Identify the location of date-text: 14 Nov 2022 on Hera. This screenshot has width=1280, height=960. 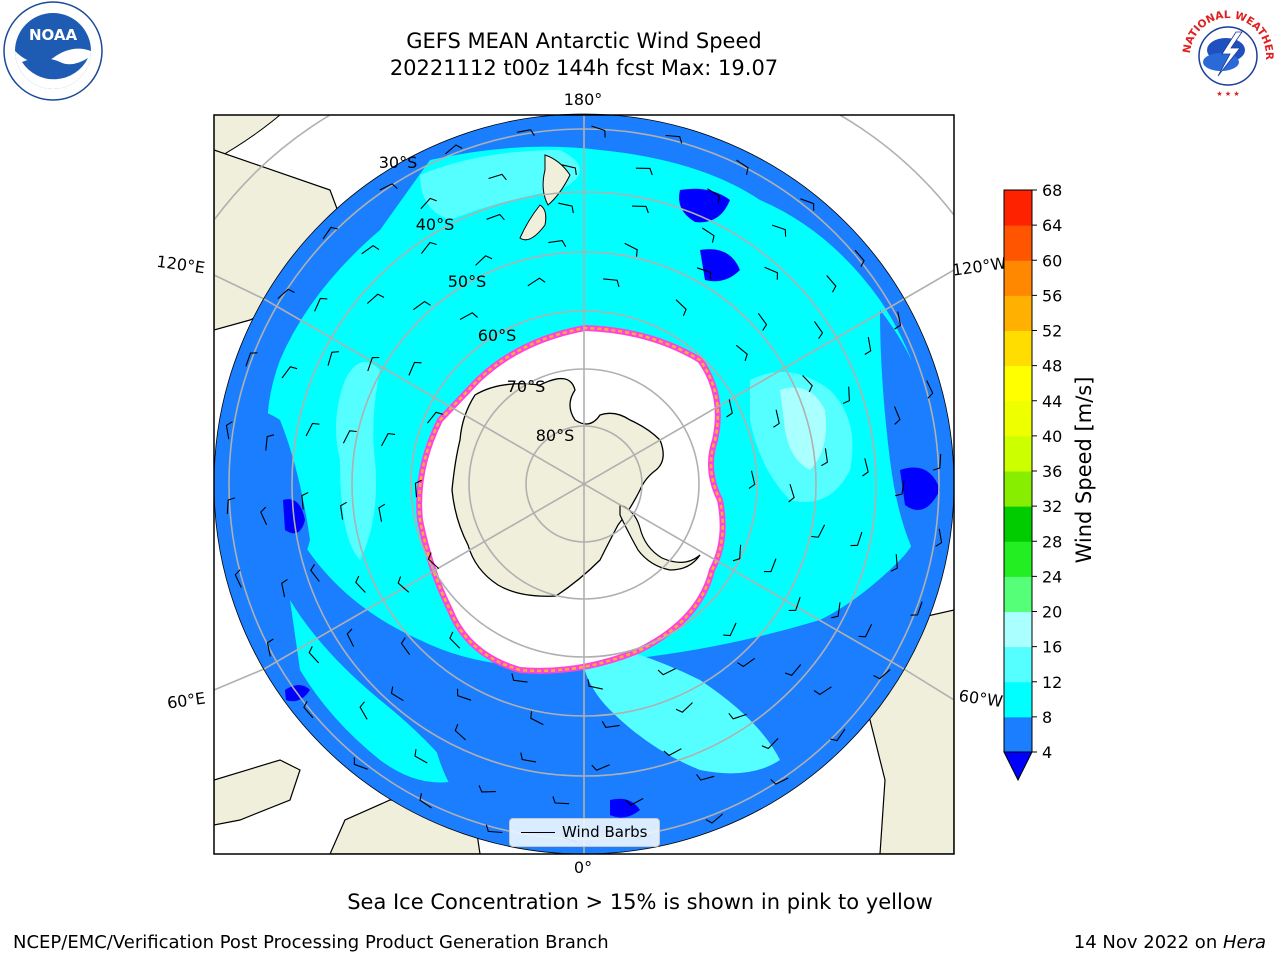
(1170, 942).